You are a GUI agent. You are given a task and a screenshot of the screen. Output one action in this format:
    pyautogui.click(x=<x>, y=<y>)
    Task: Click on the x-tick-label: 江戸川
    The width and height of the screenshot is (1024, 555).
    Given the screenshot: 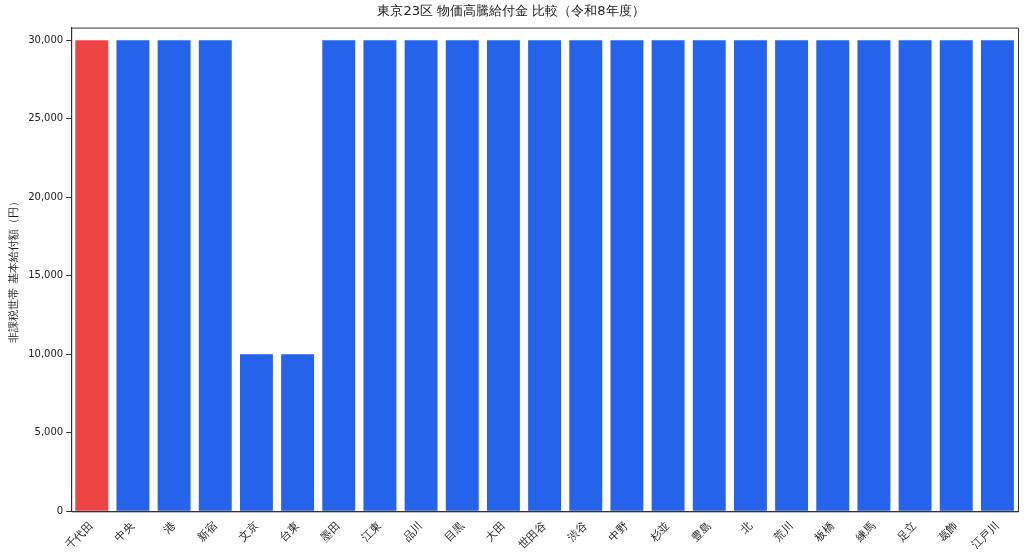 What is the action you would take?
    pyautogui.click(x=985, y=535)
    